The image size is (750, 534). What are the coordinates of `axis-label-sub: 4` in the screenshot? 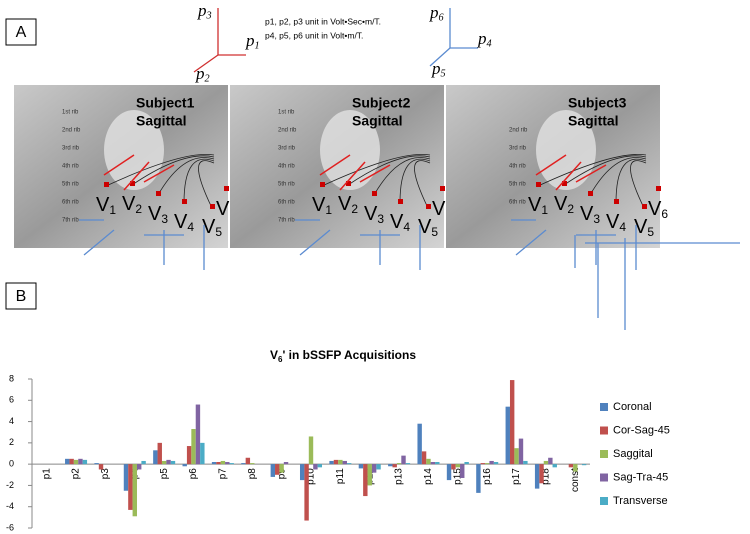 It's located at (489, 44).